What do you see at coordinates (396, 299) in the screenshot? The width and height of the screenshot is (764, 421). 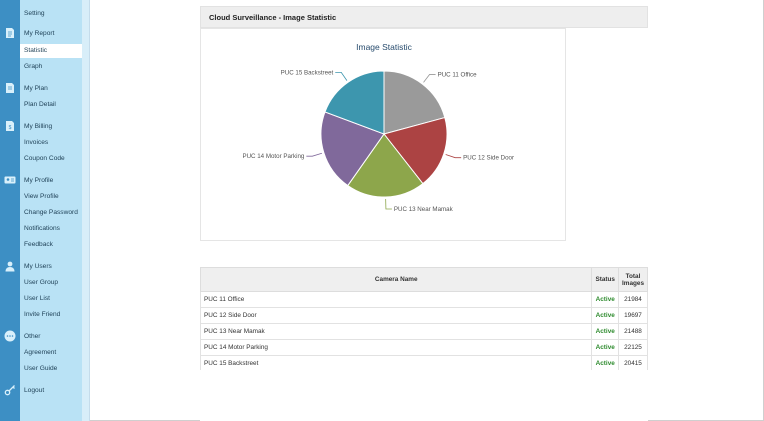 I see `camera-name-cell: PUC 11 Office` at bounding box center [396, 299].